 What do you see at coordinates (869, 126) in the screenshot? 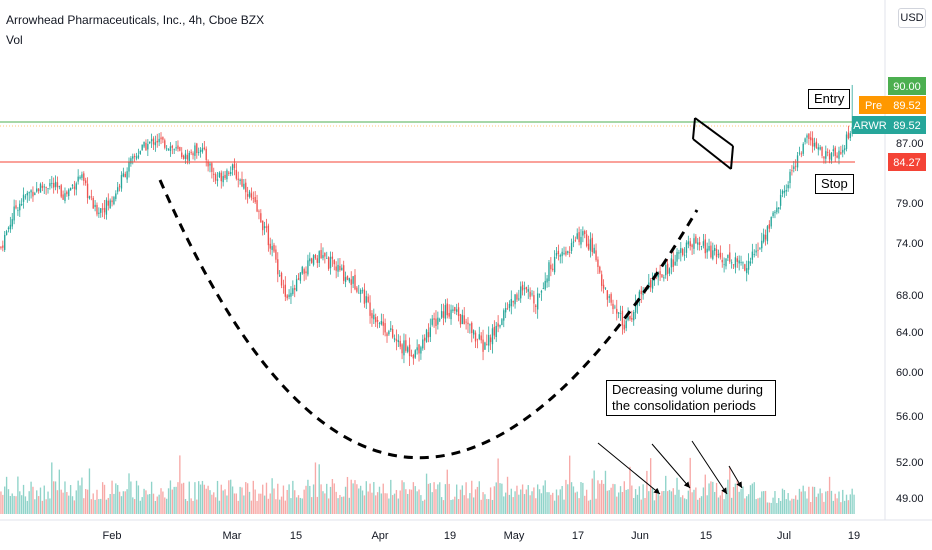
I see `price-label-tag-text: ARWR` at bounding box center [869, 126].